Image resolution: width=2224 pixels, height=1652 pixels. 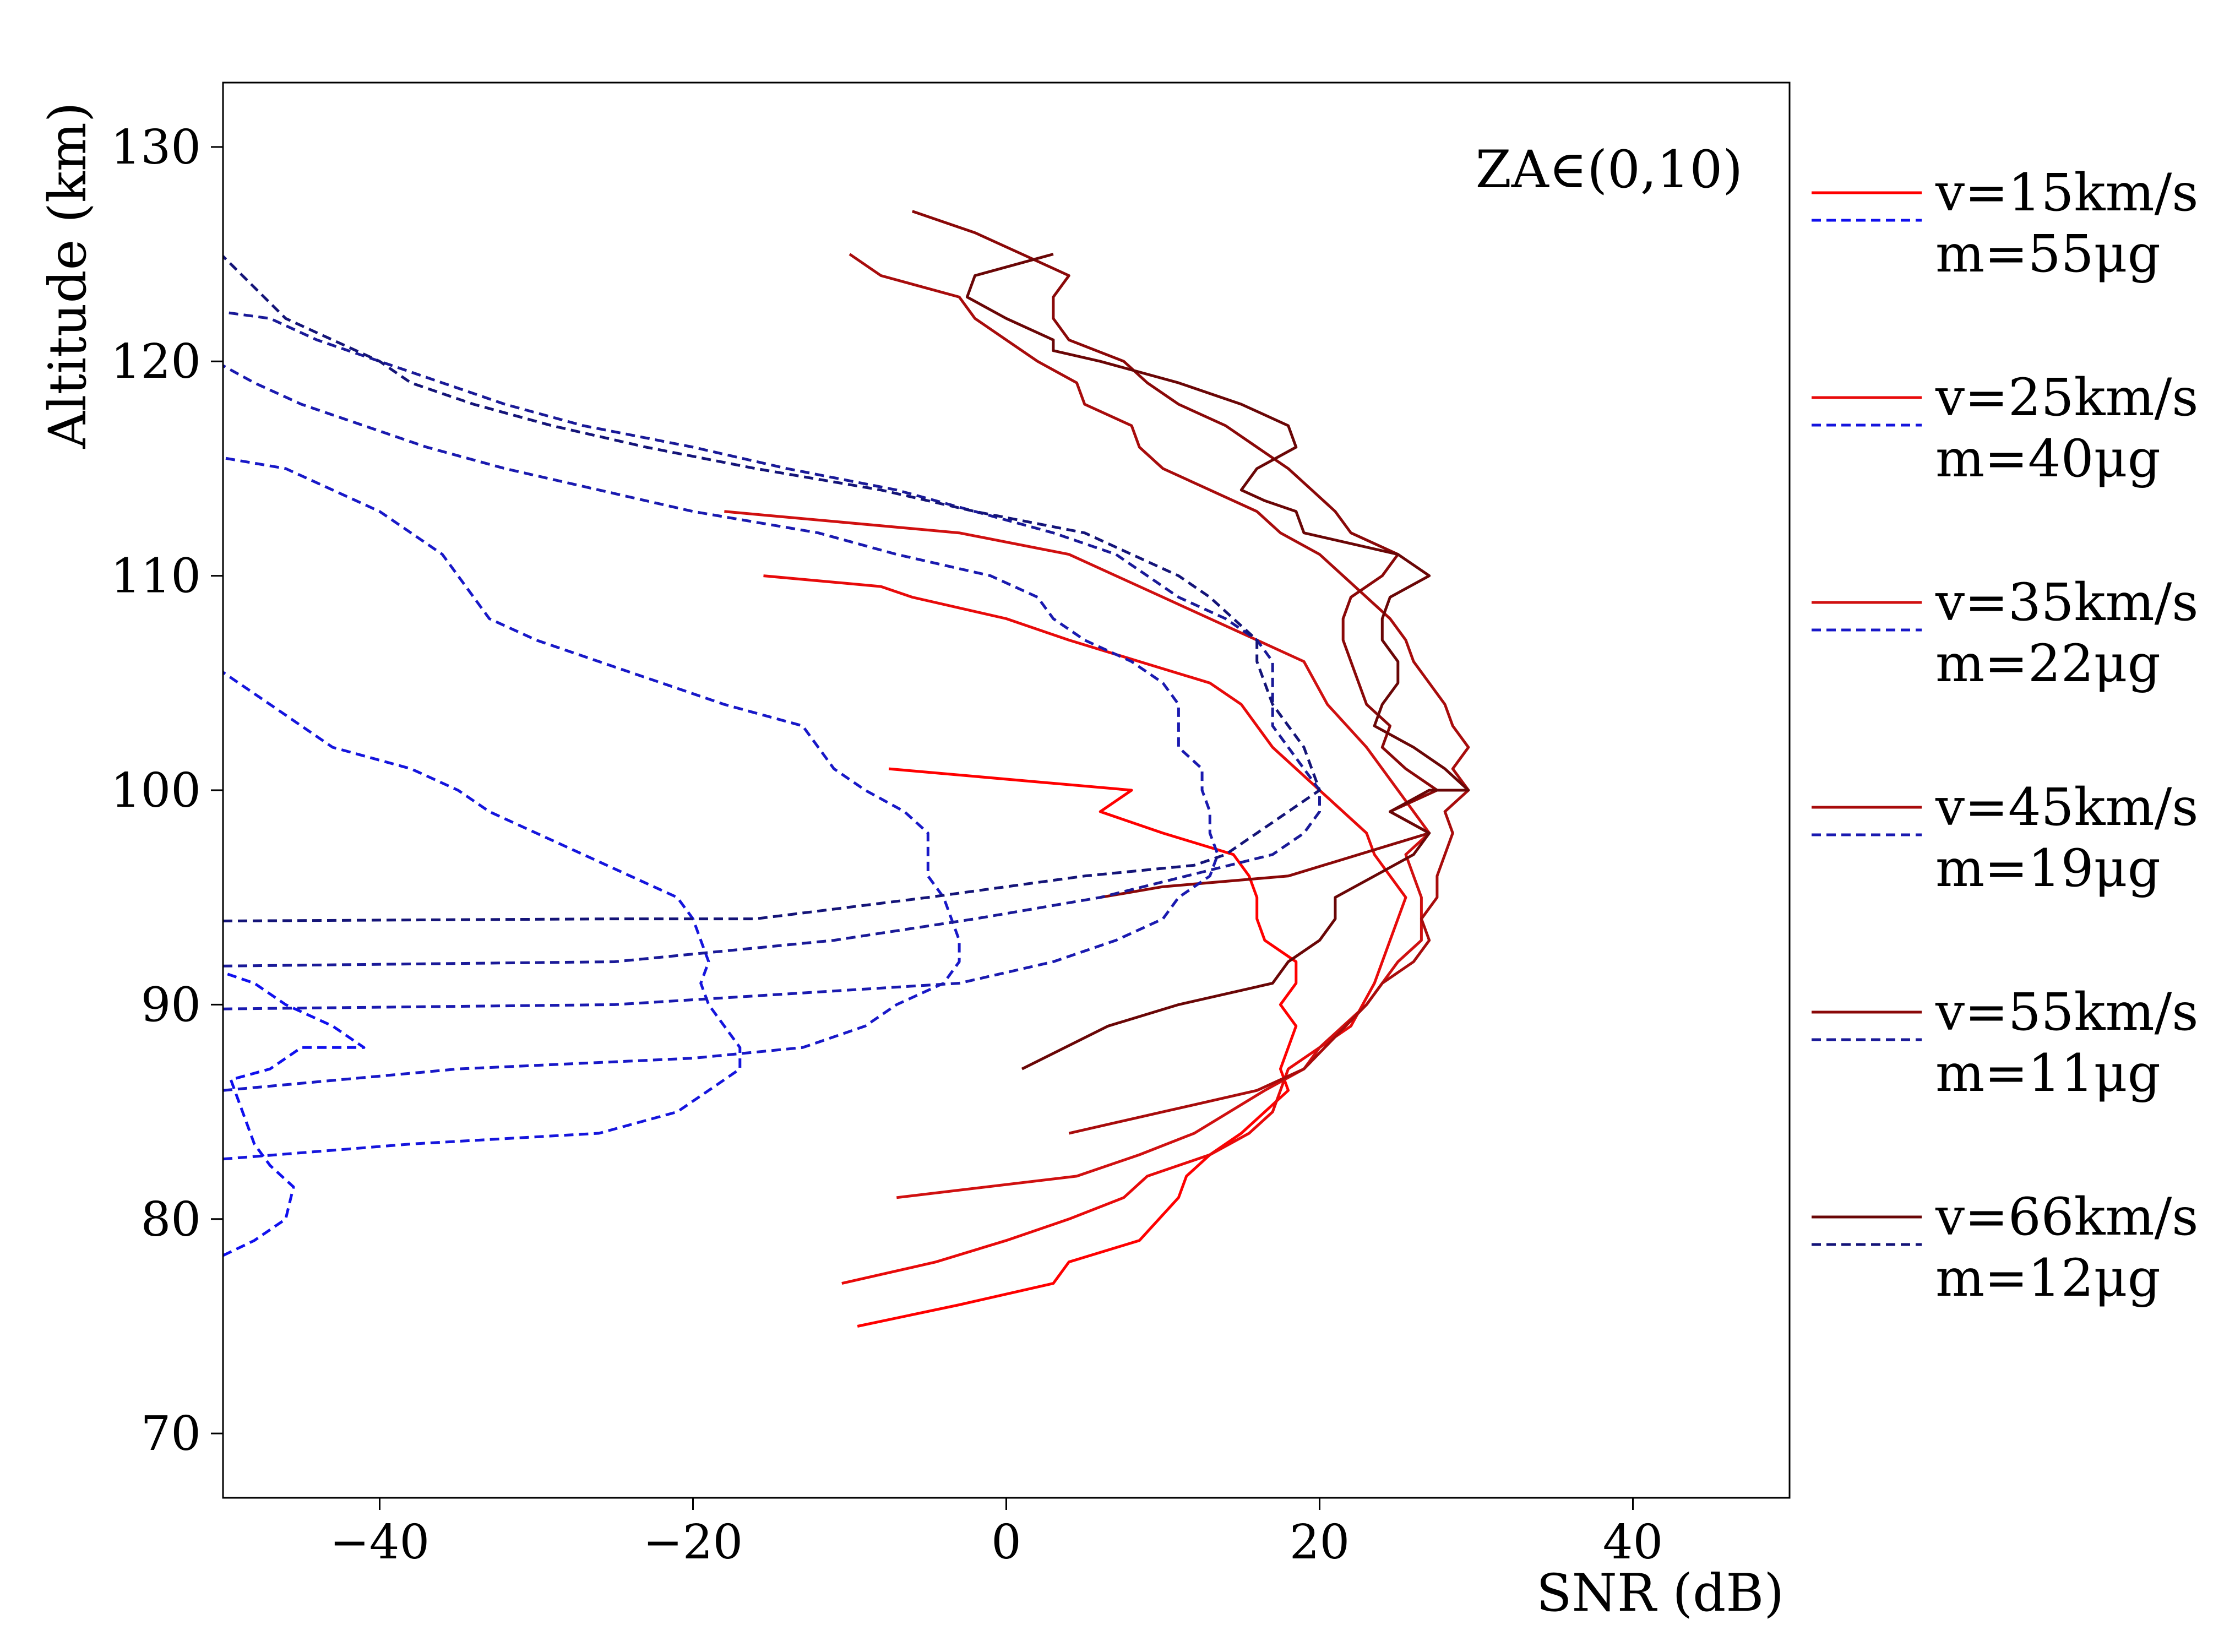 What do you see at coordinates (171, 1433) in the screenshot?
I see `y-tick-label: 70` at bounding box center [171, 1433].